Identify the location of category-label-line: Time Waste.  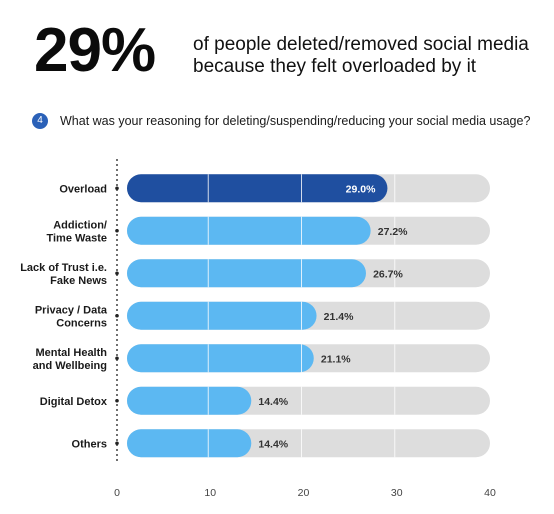
(76, 238).